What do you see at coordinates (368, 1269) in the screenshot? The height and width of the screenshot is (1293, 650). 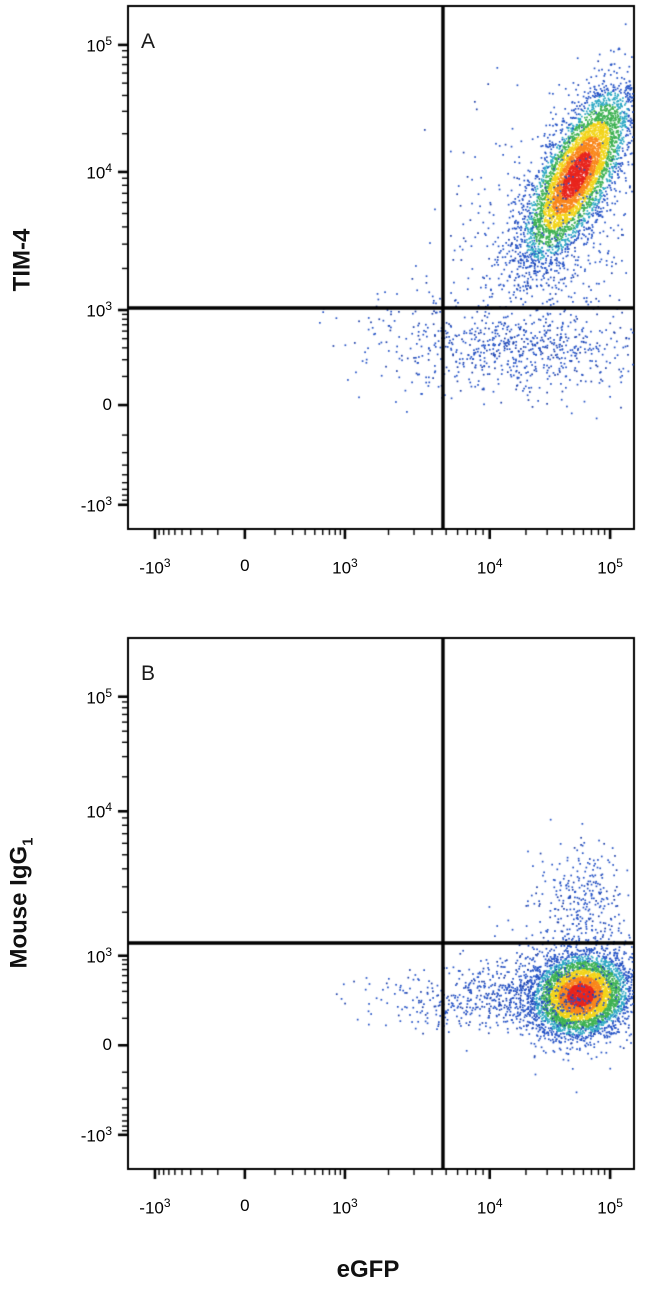 I see `x-axis-title: eGFP` at bounding box center [368, 1269].